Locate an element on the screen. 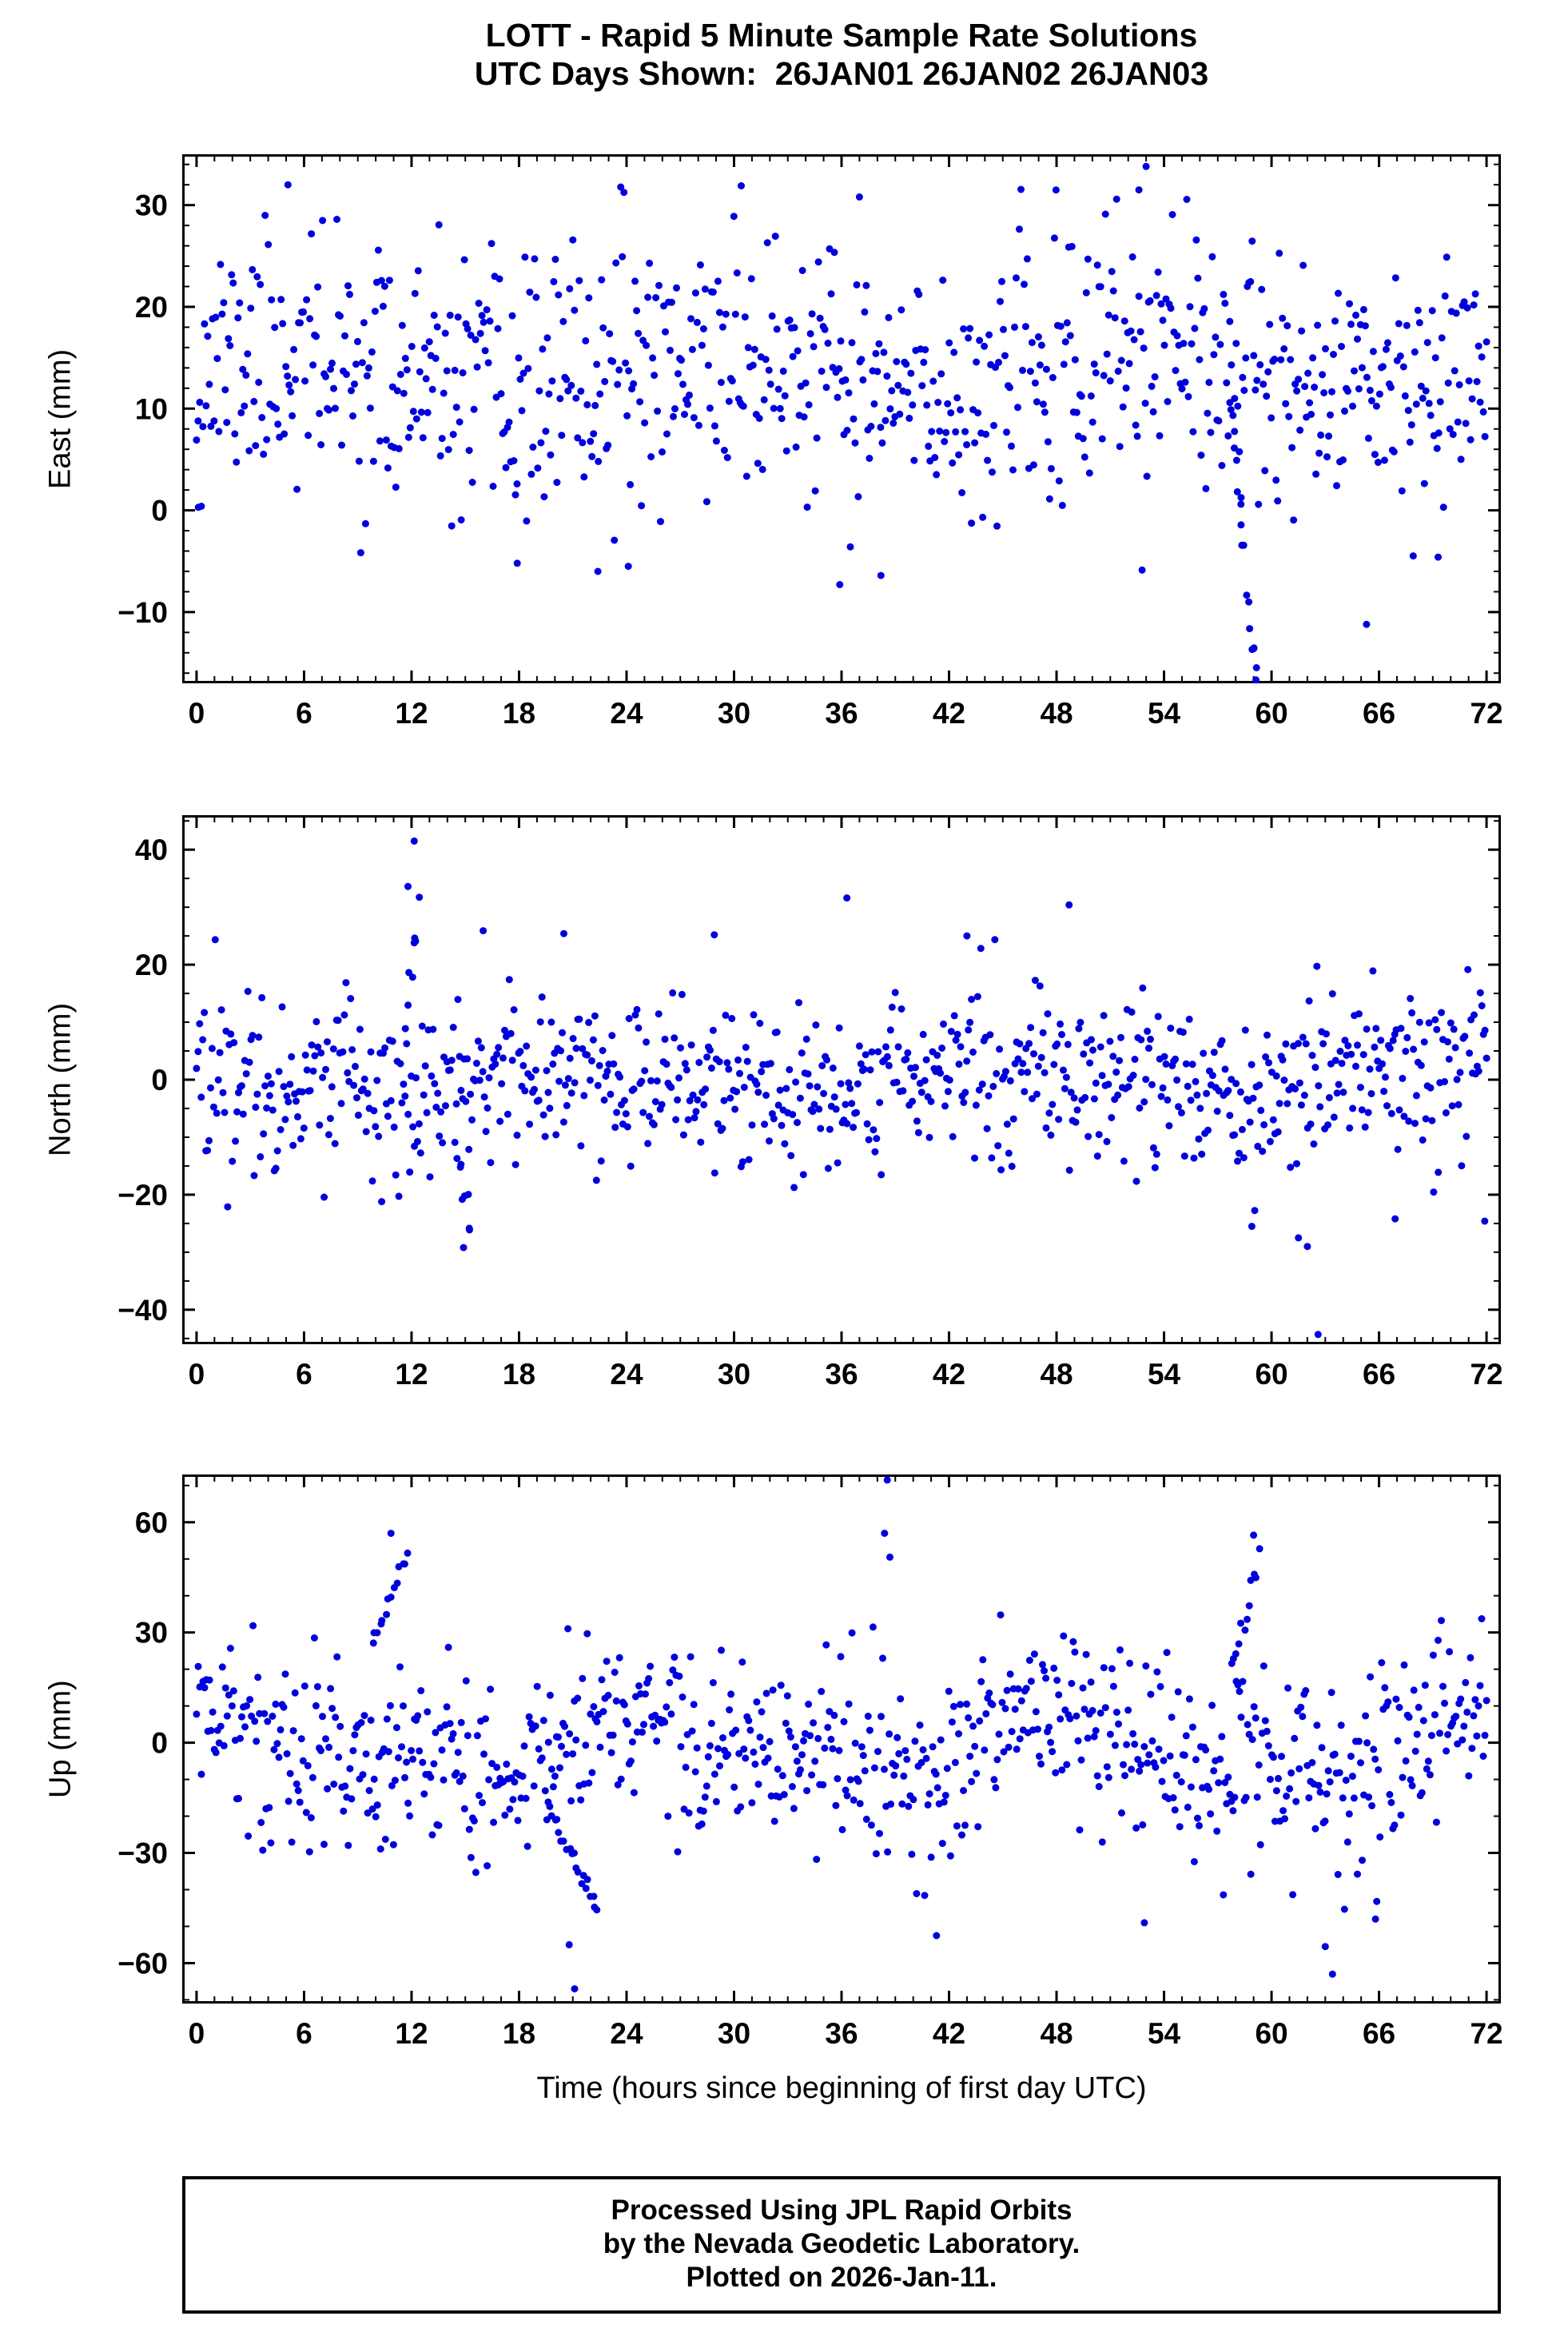 Image resolution: width=1568 pixels, height=2336 pixels. footer-line2: by the Nevada Geodetic Laboratory. is located at coordinates (841, 2243).